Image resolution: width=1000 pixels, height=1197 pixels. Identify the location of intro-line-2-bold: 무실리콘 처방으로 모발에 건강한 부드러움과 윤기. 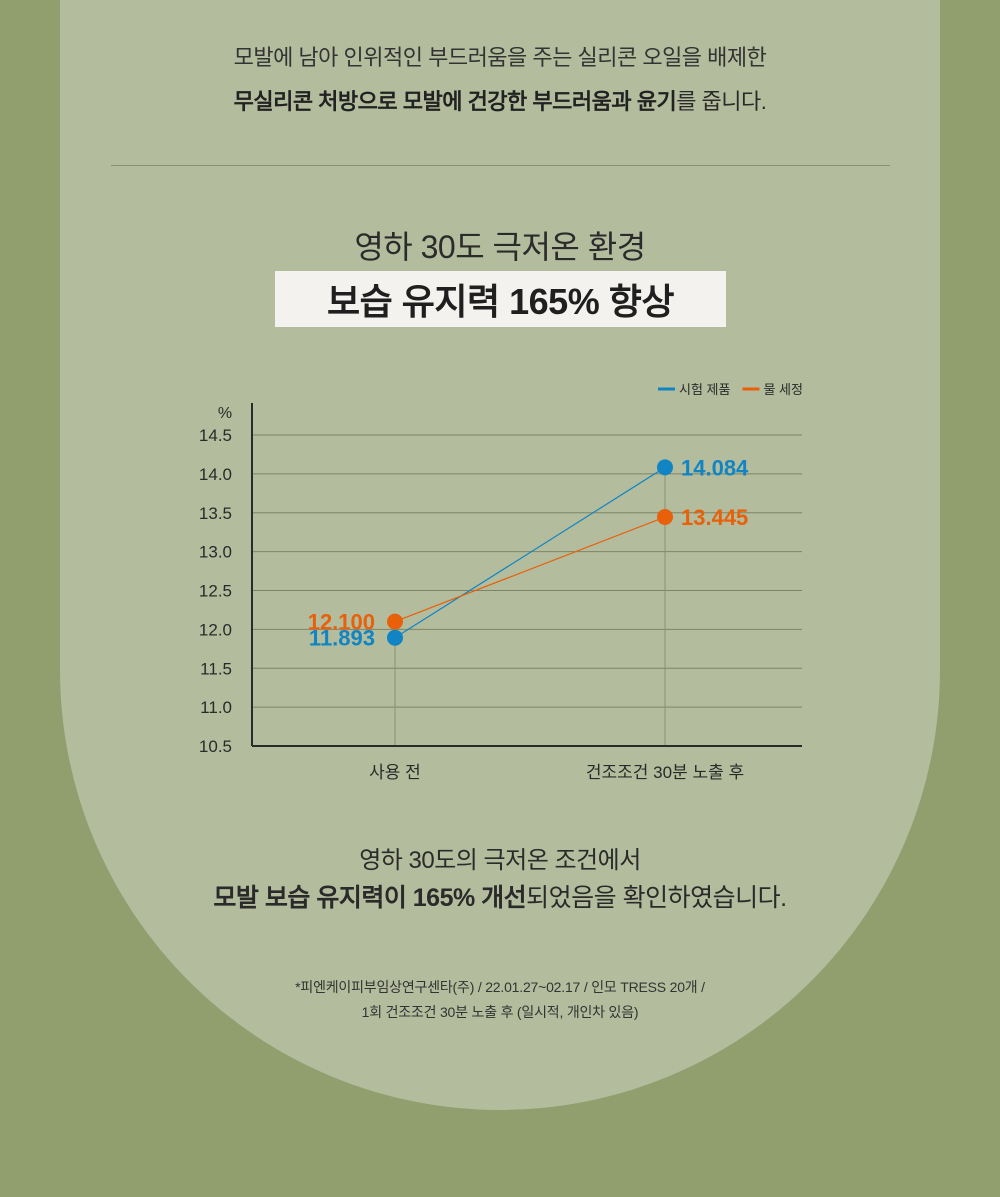
(455, 101).